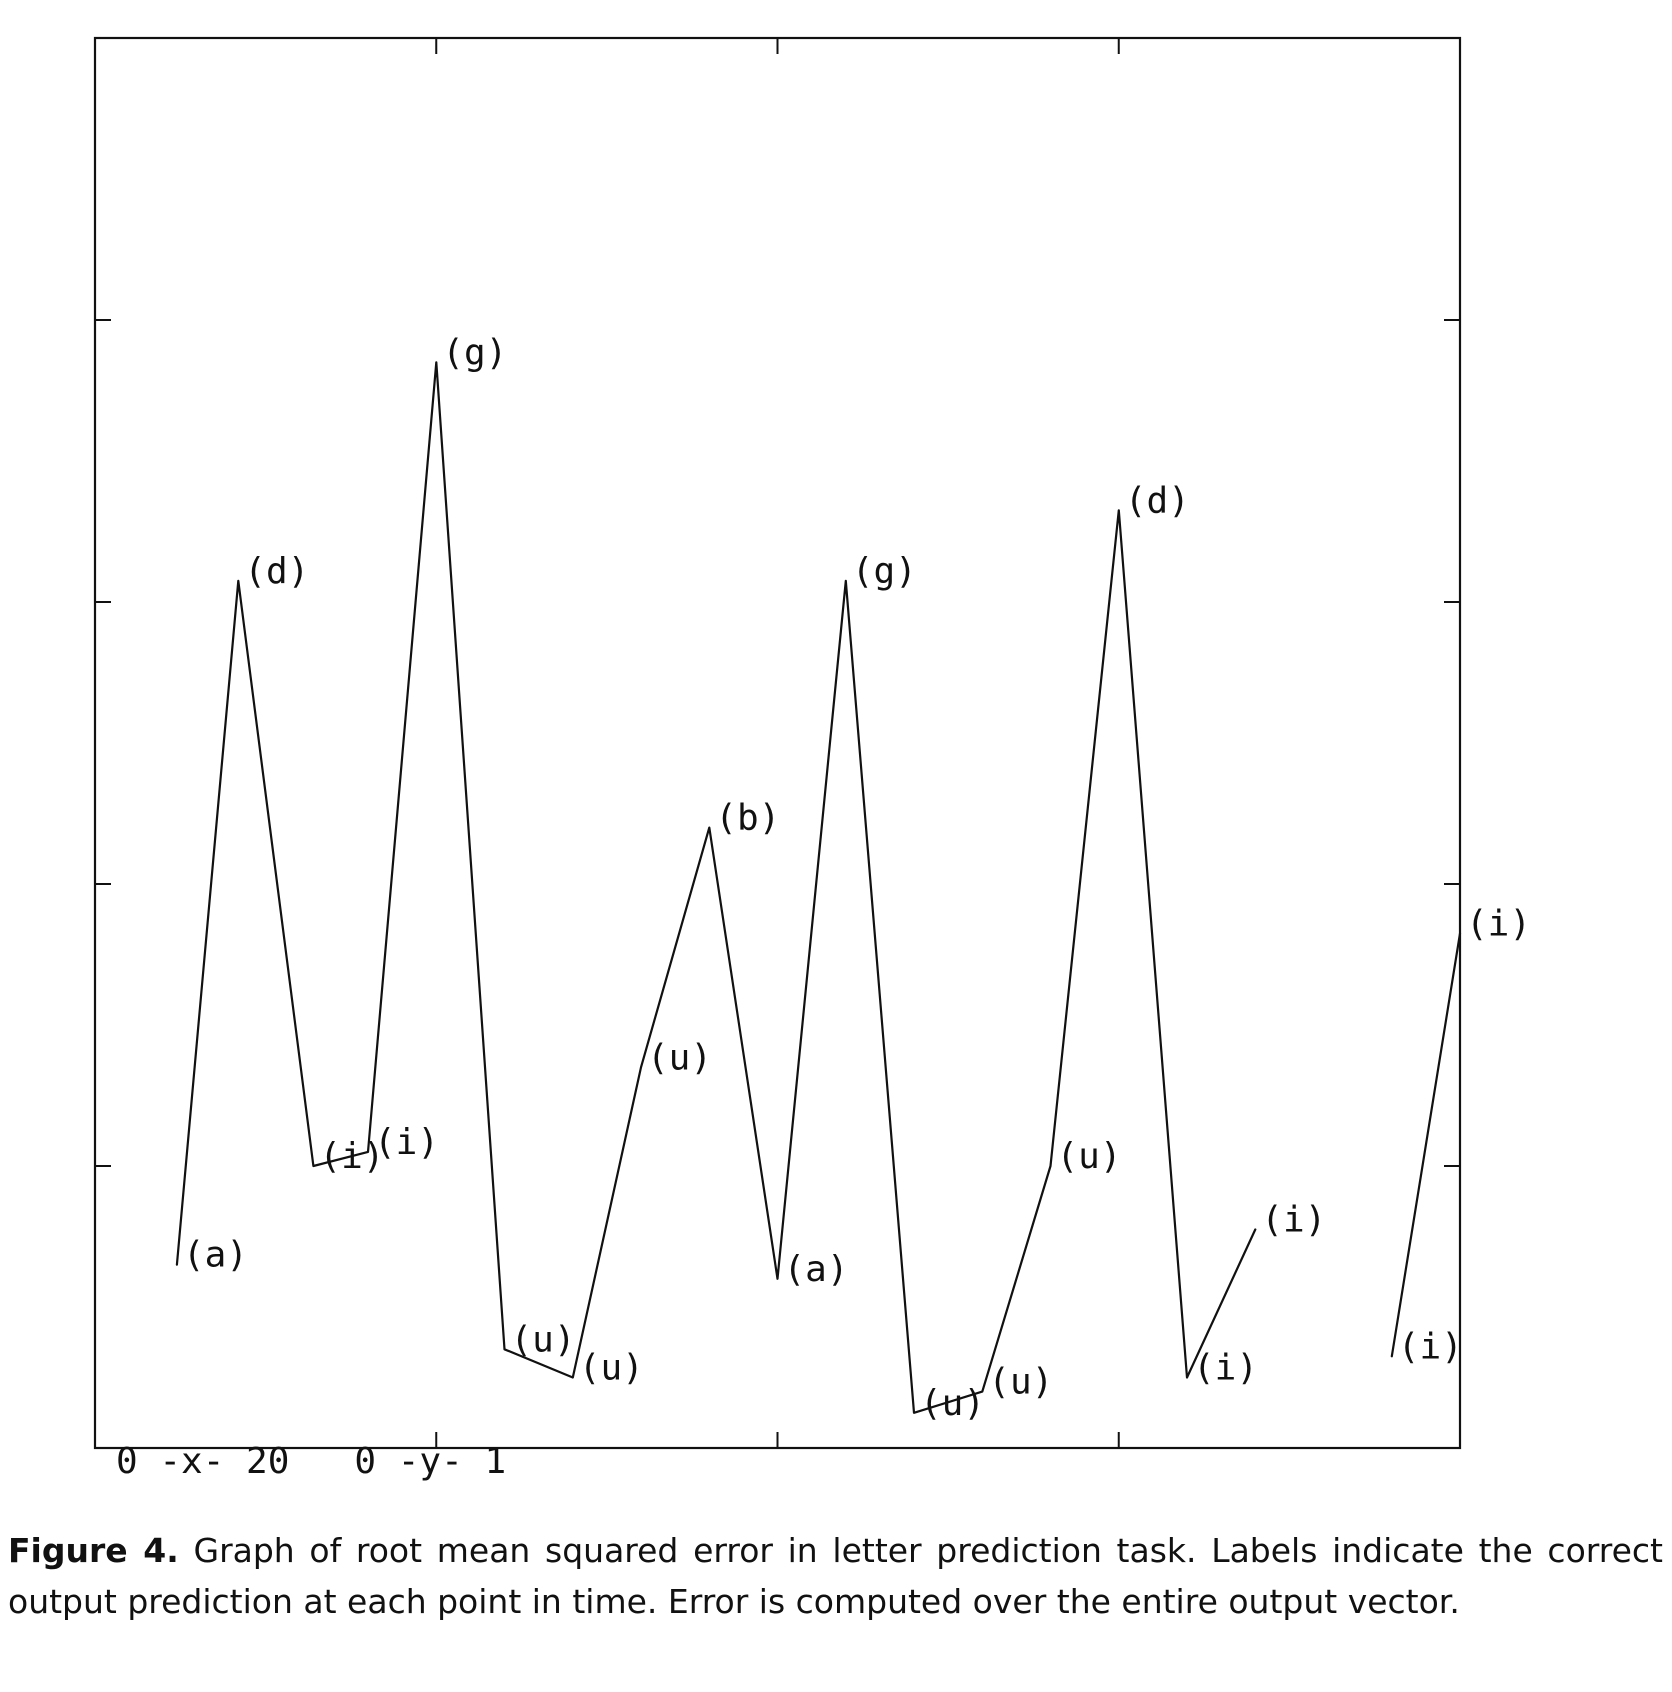  I want to click on error-line, so click(1426, 1145).